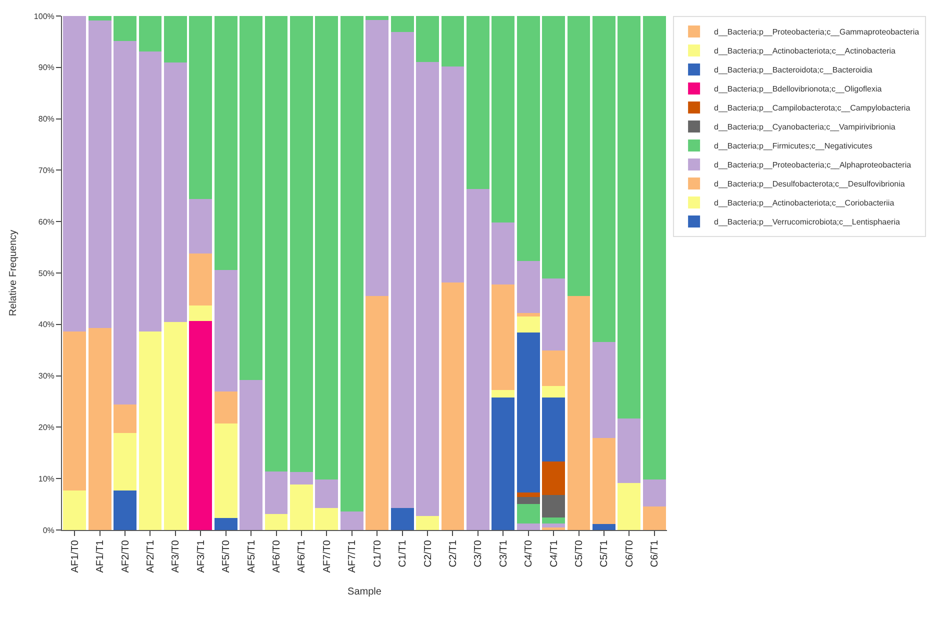 The image size is (938, 620). What do you see at coordinates (365, 592) in the screenshot?
I see `x-axis-title: Sample` at bounding box center [365, 592].